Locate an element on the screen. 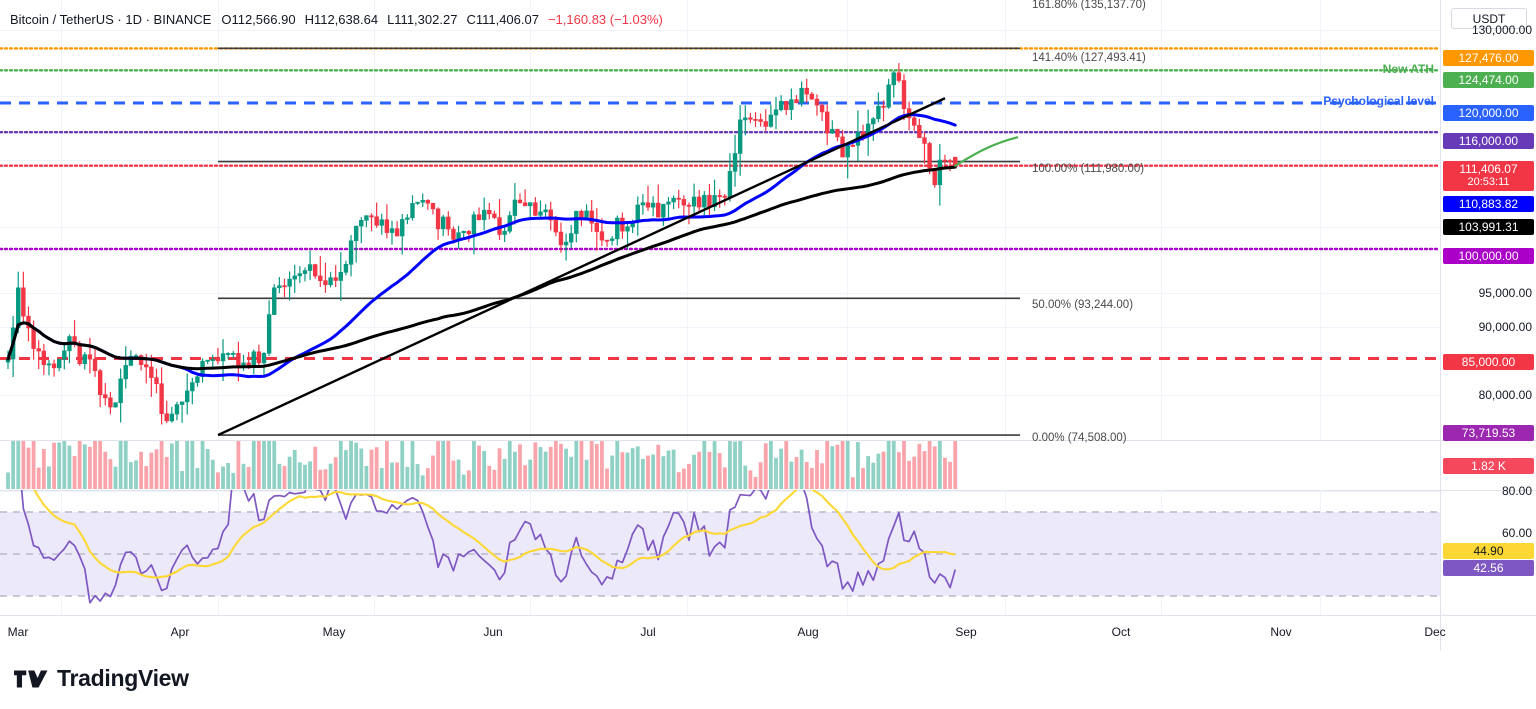 The image size is (1536, 709). price-axis-tick: 80,000.00 is located at coordinates (1505, 395).